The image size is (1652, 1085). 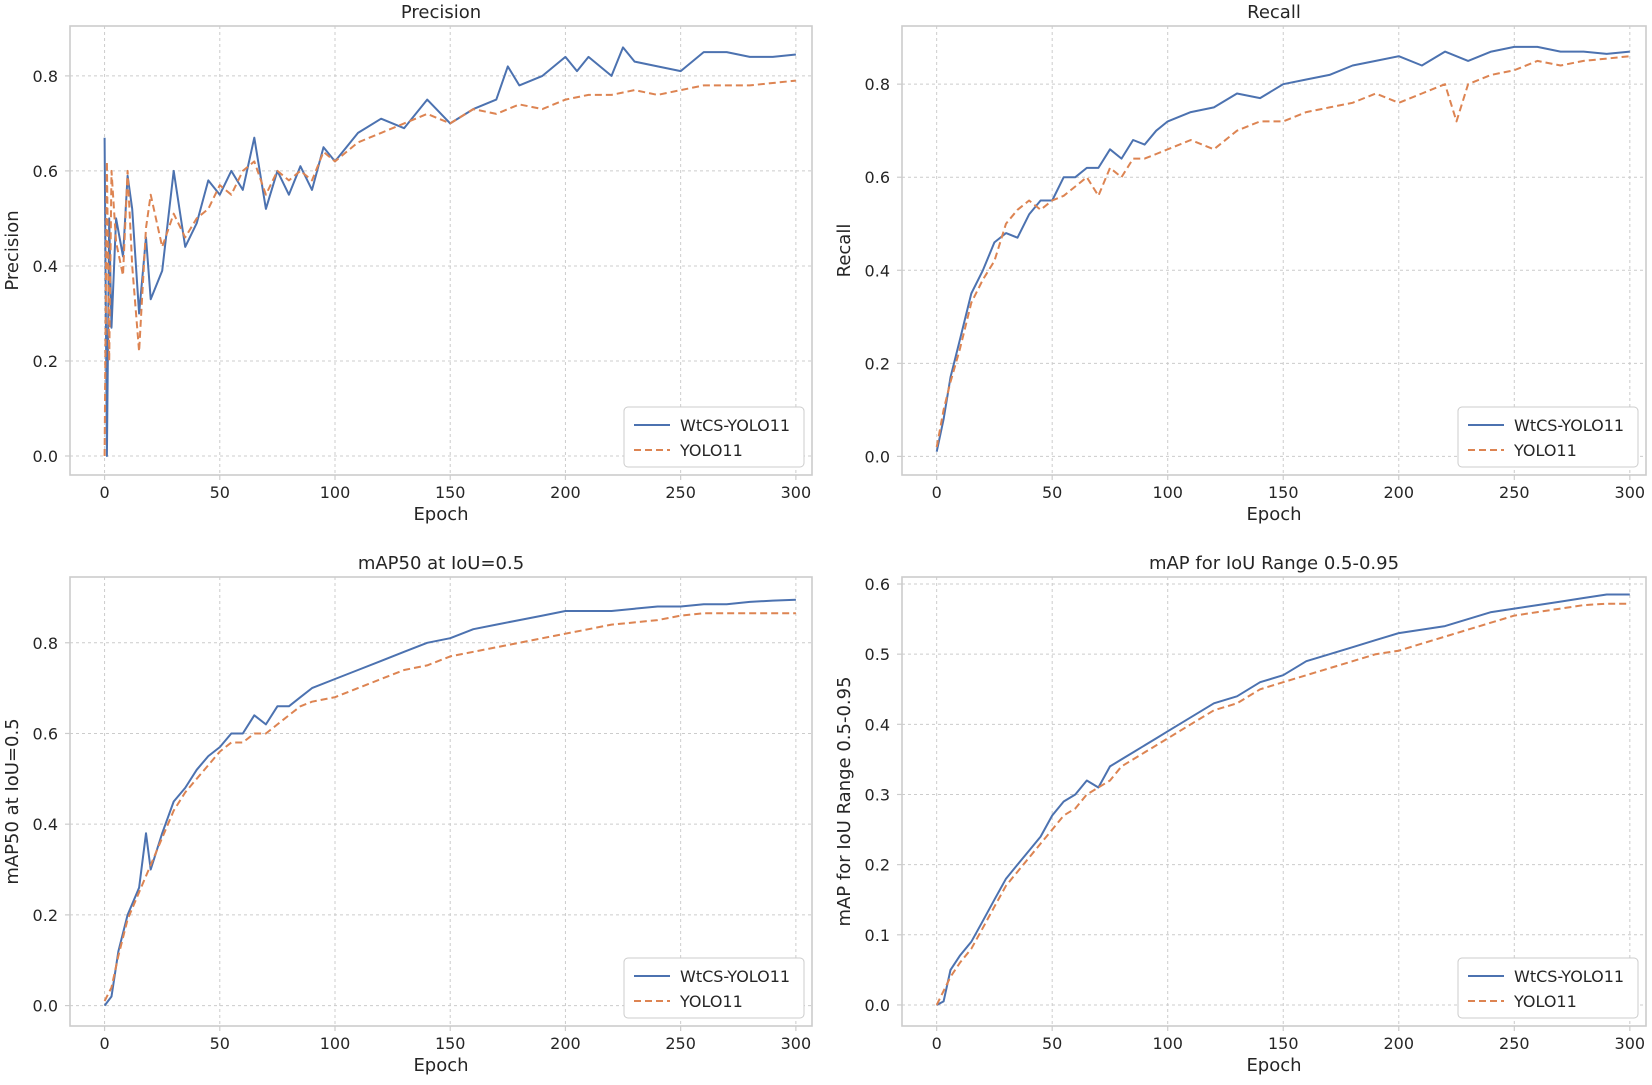 I want to click on y-tick-label: 0.5, so click(x=877, y=654).